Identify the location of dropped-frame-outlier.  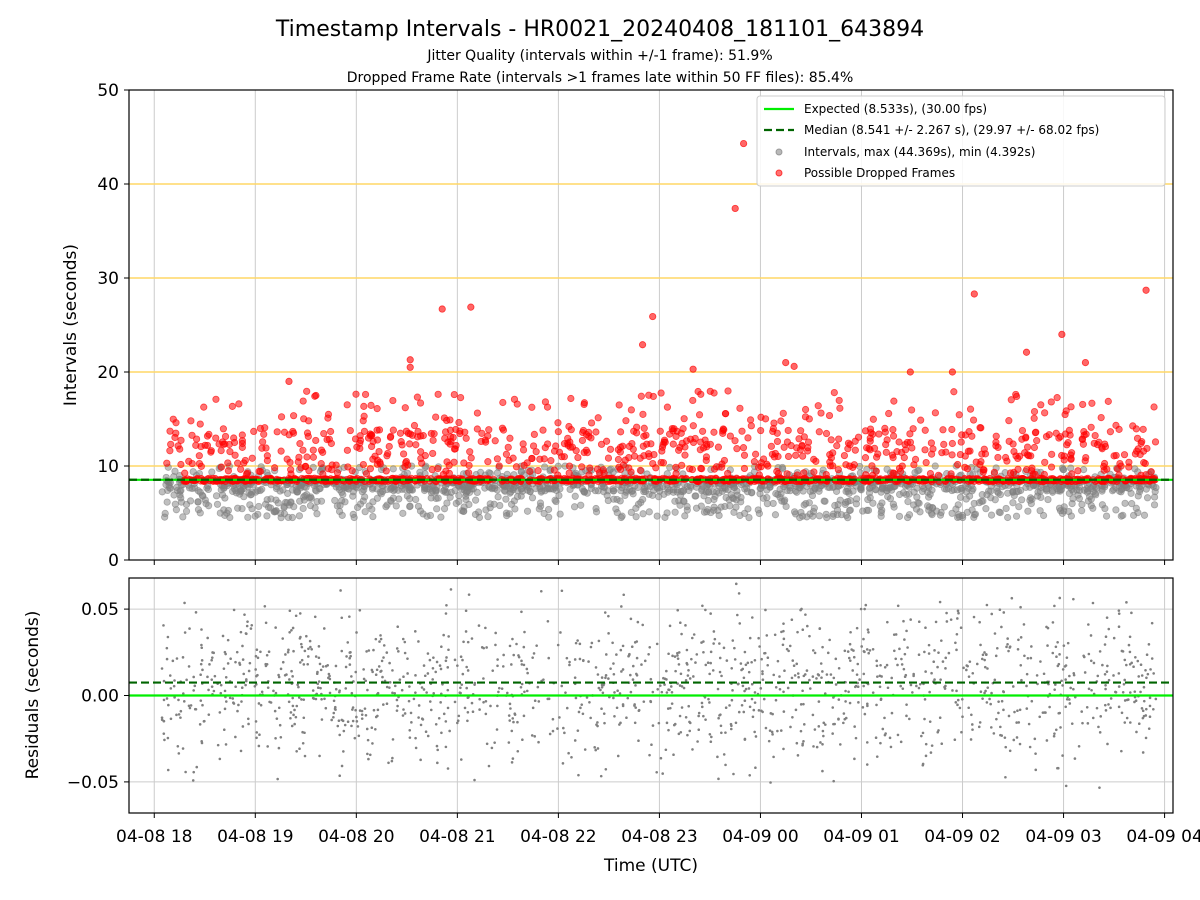
(735, 208).